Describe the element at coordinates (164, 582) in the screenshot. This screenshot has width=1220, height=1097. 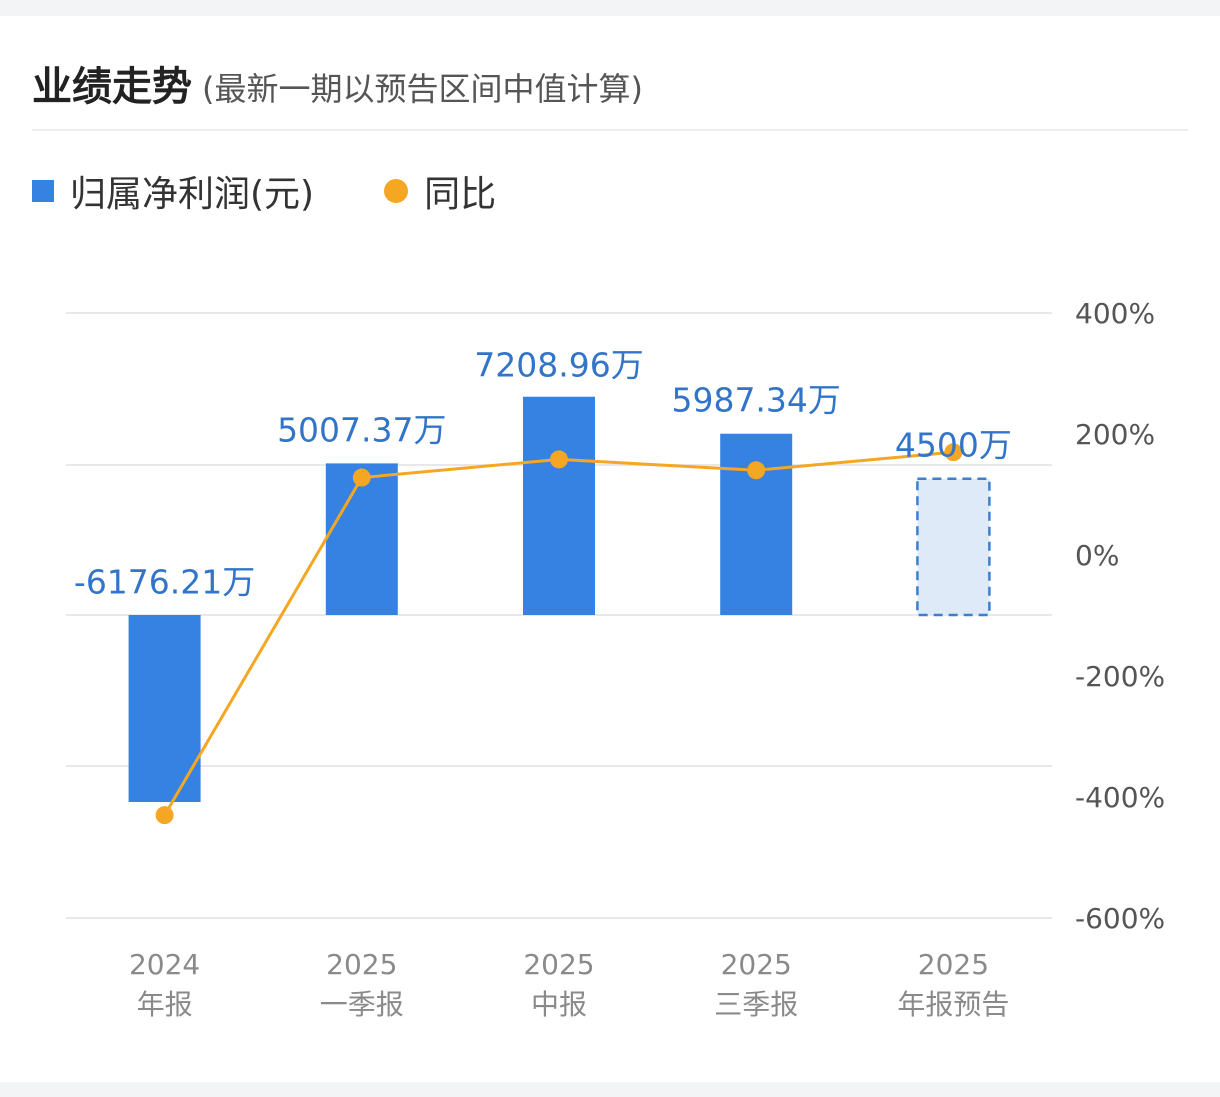
I see `bar-value-label: -6176.21万` at that location.